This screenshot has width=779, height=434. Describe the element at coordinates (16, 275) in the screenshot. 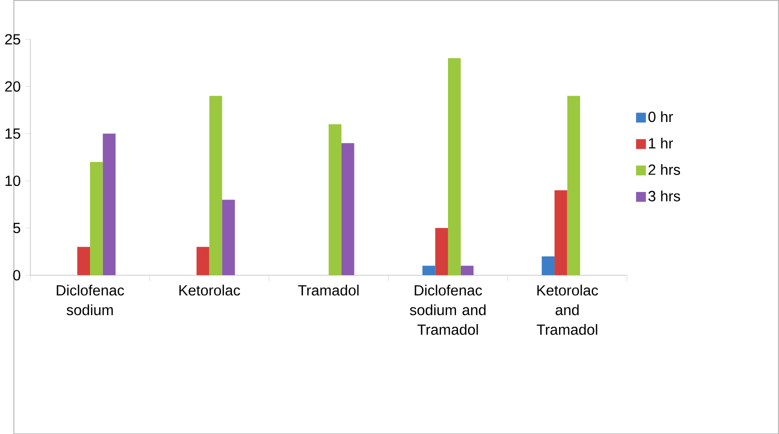

I see `y-tick-label: 0` at that location.